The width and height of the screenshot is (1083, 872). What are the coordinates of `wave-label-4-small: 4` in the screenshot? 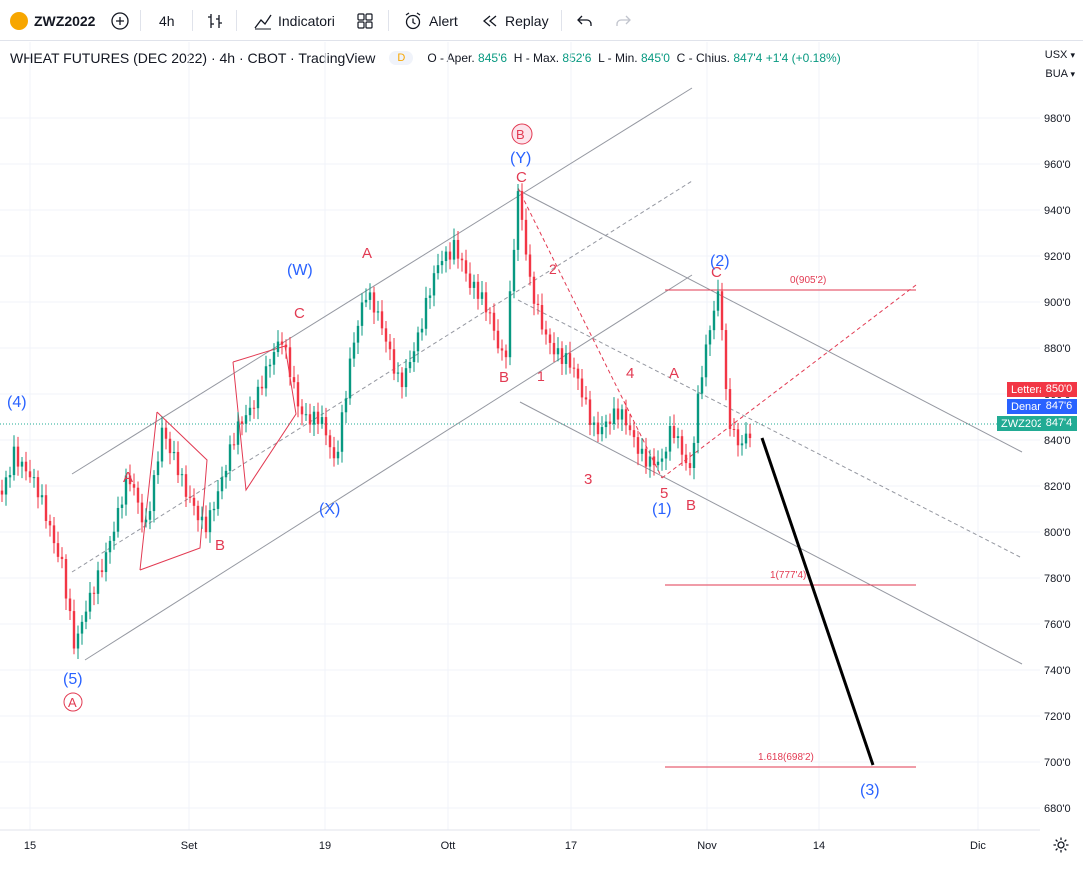 It's located at (630, 373).